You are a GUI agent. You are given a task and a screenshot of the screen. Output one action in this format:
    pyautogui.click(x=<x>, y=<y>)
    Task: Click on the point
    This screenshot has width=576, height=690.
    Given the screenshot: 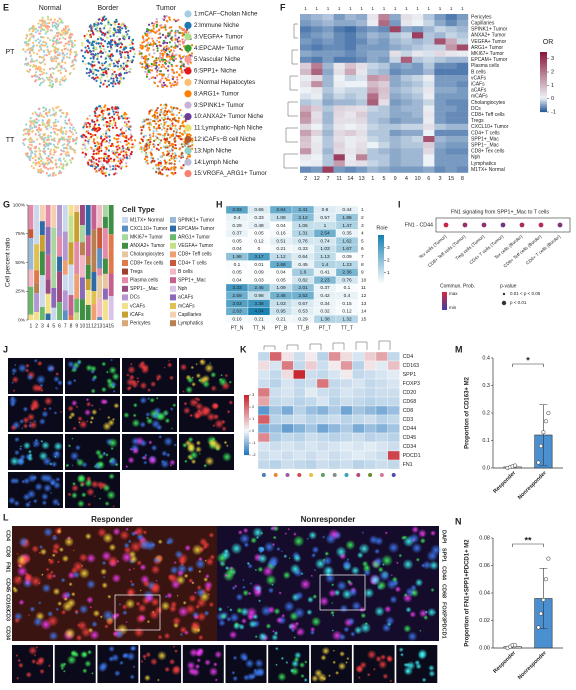 What is the action you would take?
    pyautogui.click(x=515, y=645)
    